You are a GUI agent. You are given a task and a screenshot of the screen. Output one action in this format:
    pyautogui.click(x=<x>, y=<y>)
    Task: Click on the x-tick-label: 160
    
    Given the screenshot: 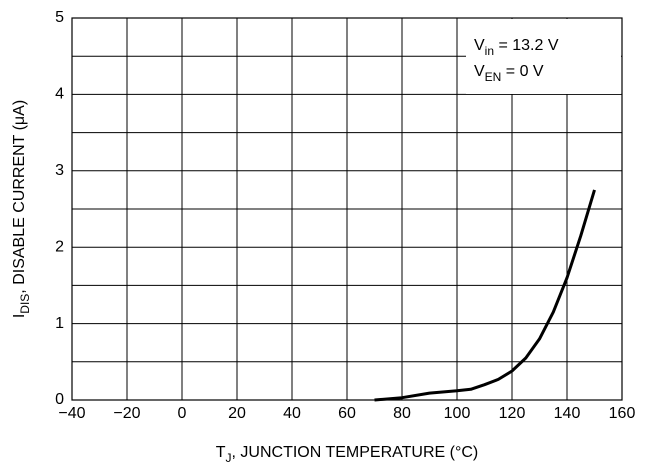 What is the action you would take?
    pyautogui.click(x=622, y=413)
    